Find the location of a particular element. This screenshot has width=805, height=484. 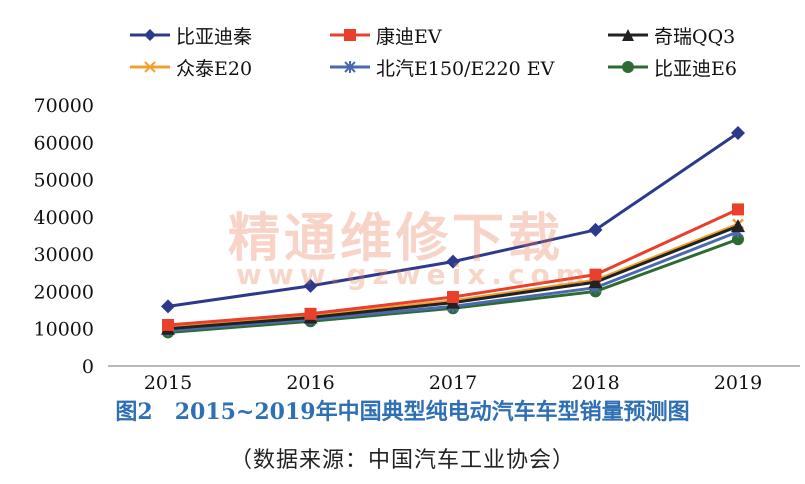

legend-marker-triangle is located at coordinates (628, 35).